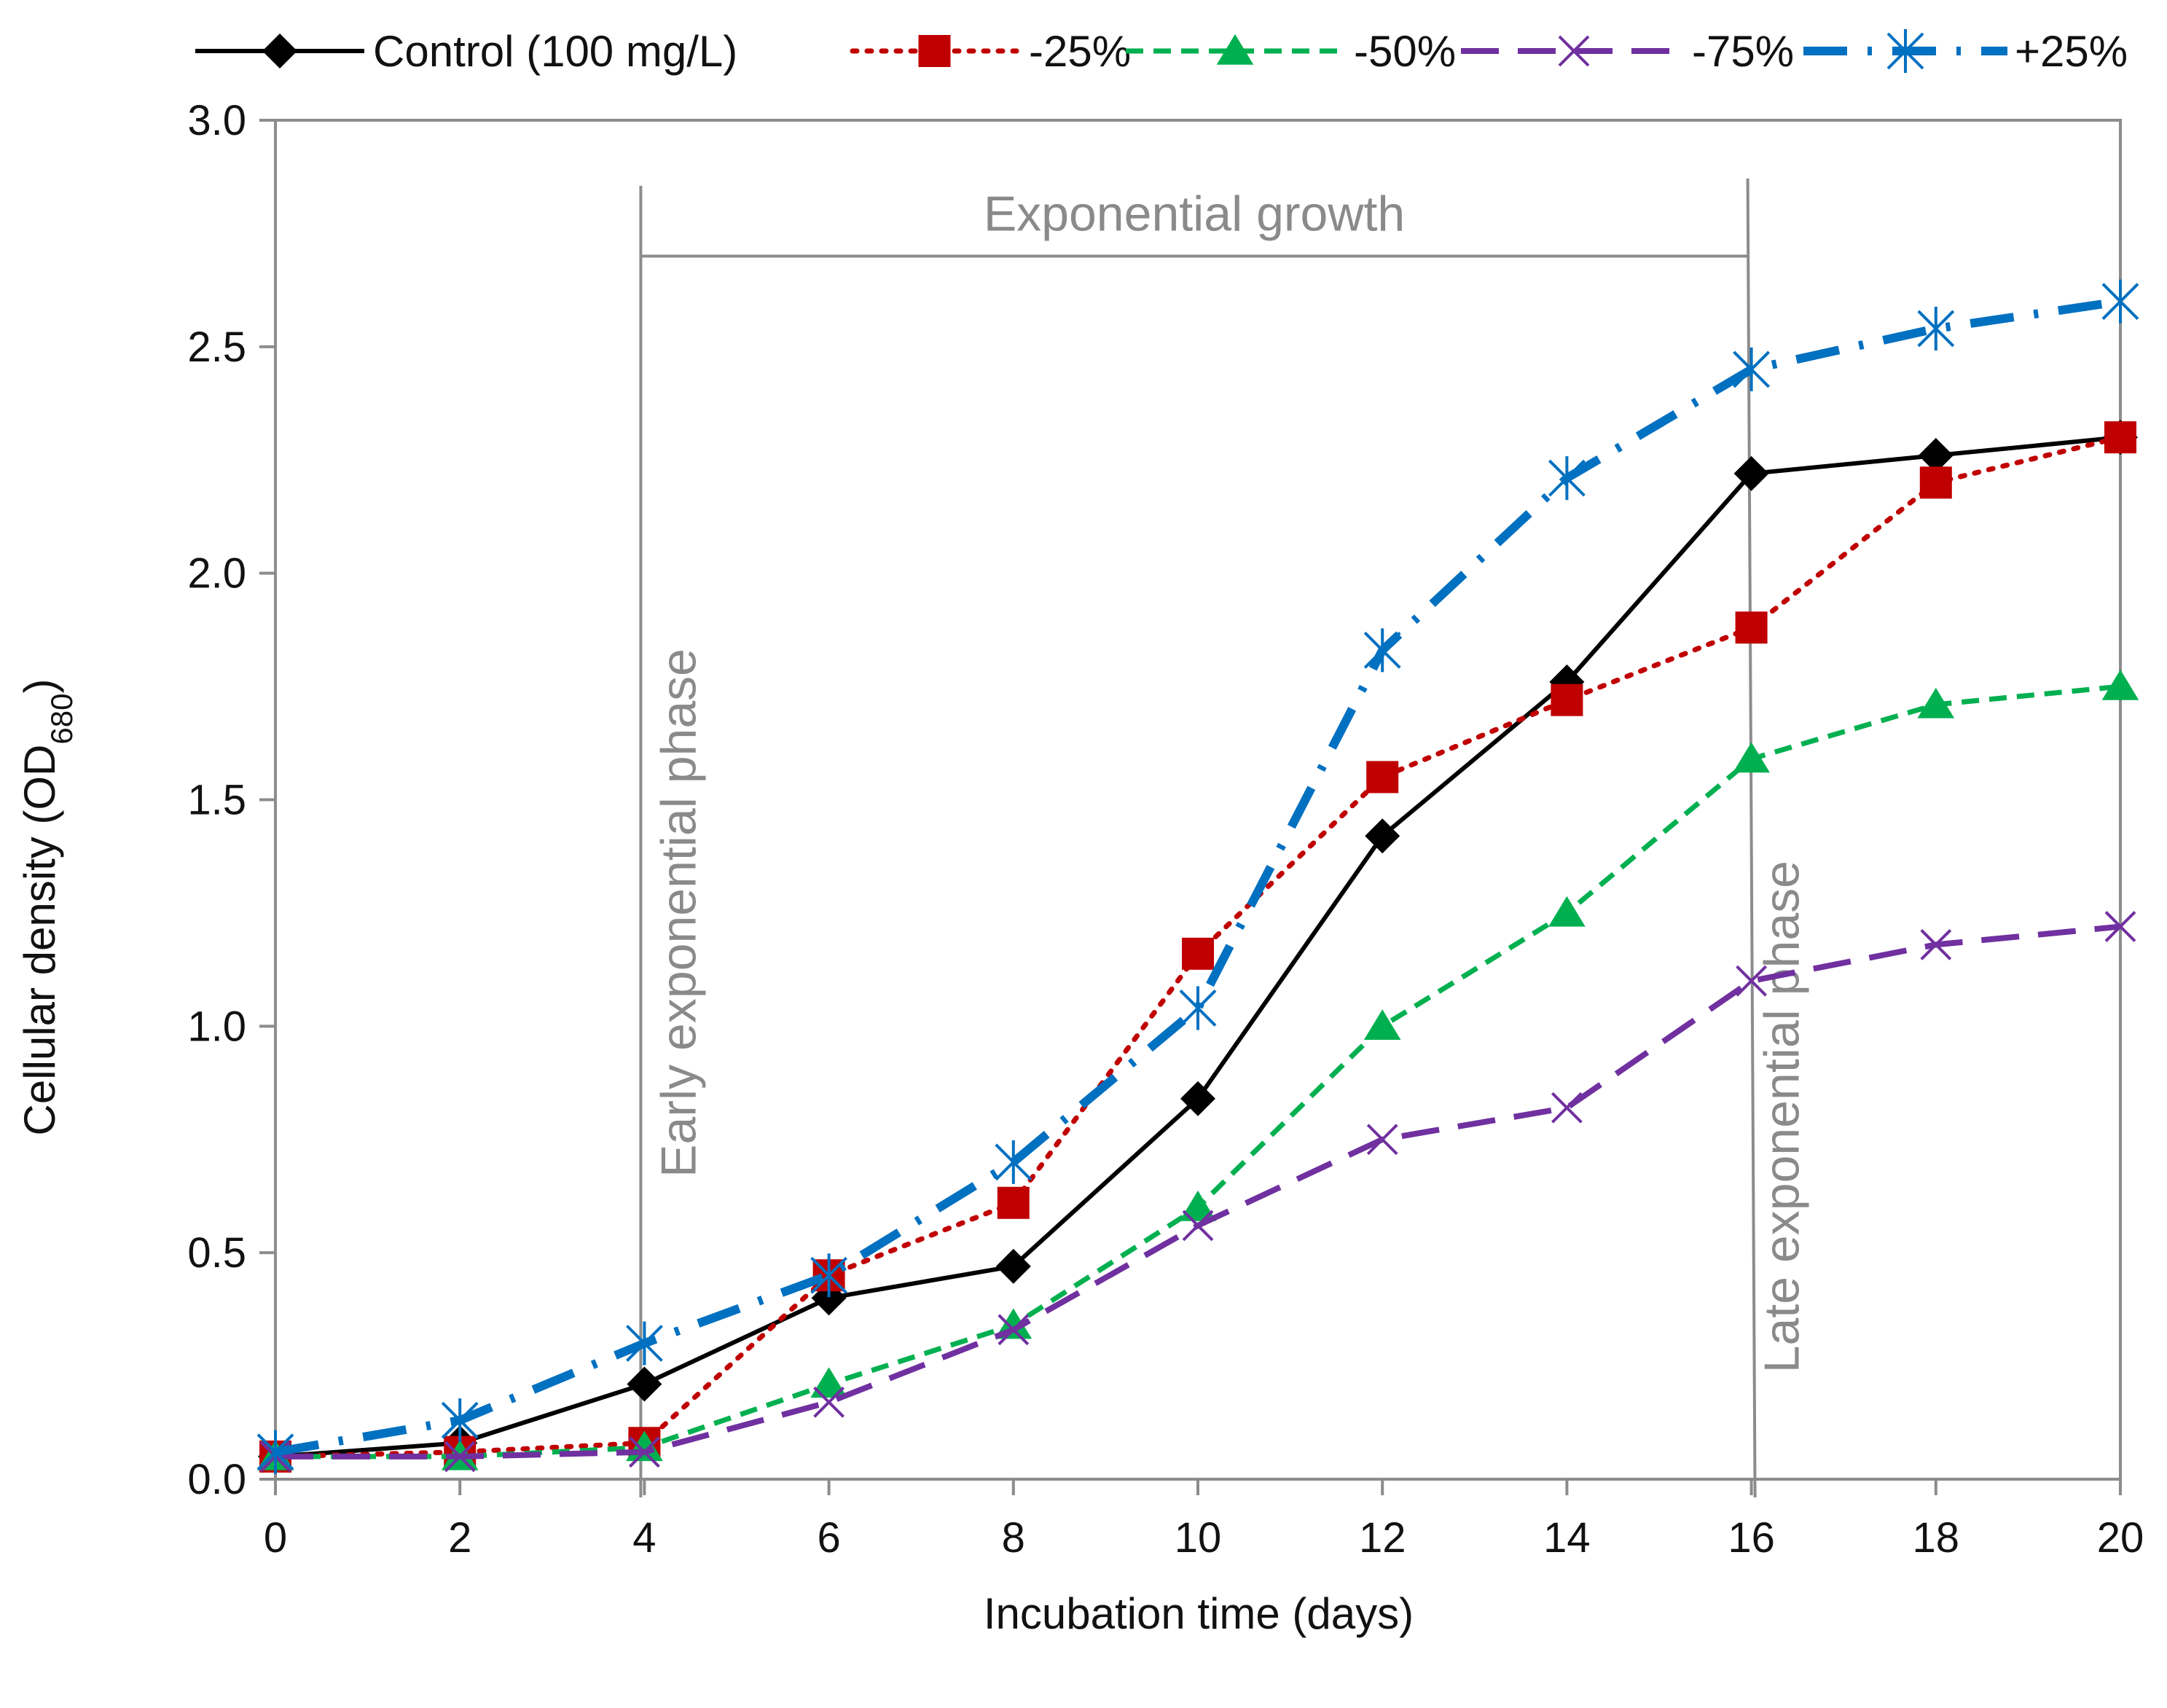 This screenshot has width=2167, height=1708. What do you see at coordinates (1966, 51) in the screenshot?
I see `legend-item-4: +25%` at bounding box center [1966, 51].